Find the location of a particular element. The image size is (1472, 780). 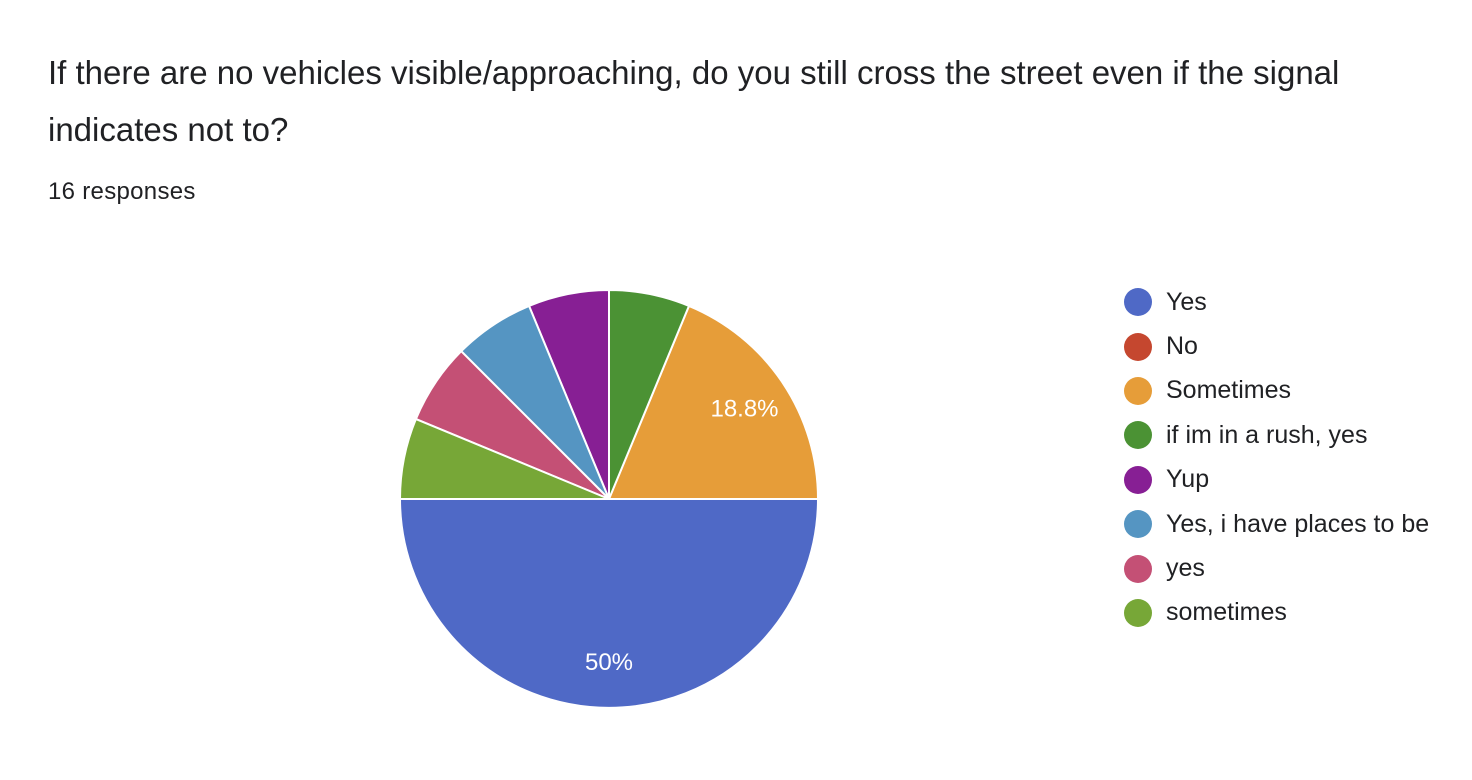

legend-label: No is located at coordinates (1182, 346).